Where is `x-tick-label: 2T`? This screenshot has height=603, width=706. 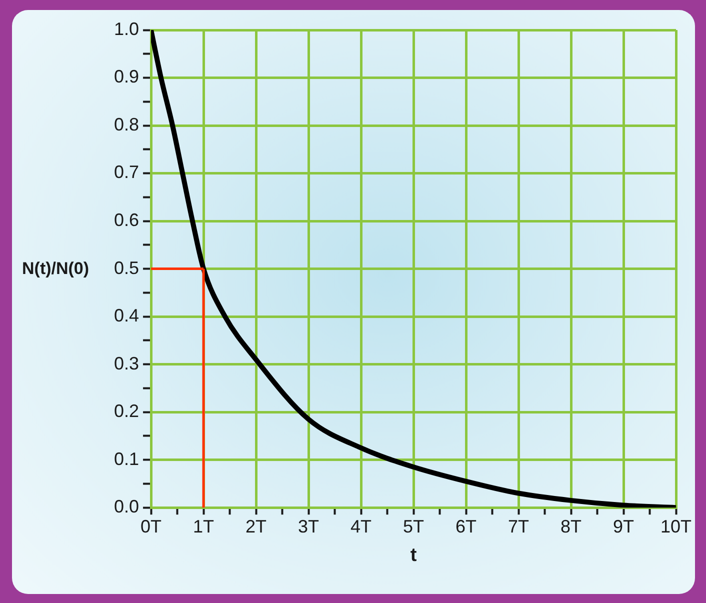
x-tick-label: 2T is located at coordinates (256, 526).